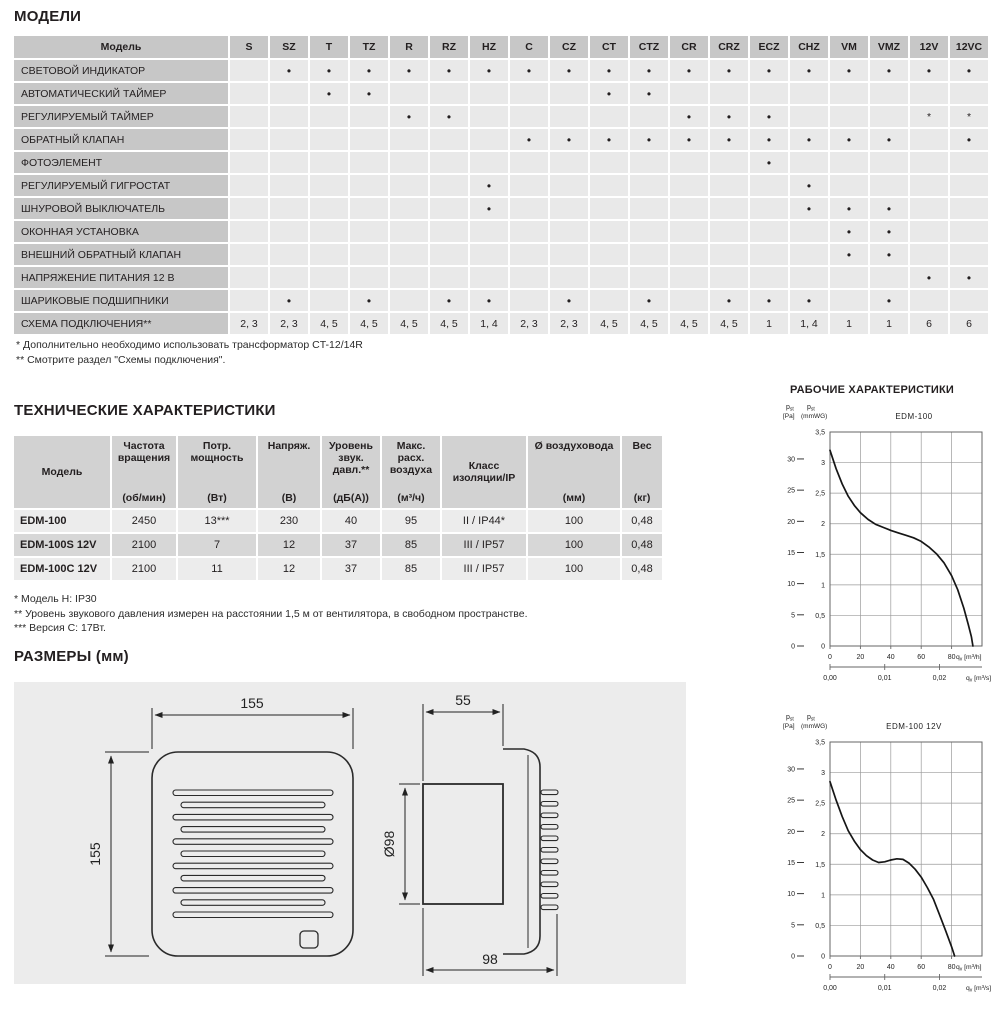 The image size is (1000, 1016). Describe the element at coordinates (793, 615) in the screenshot. I see `svg-text: 5` at that location.